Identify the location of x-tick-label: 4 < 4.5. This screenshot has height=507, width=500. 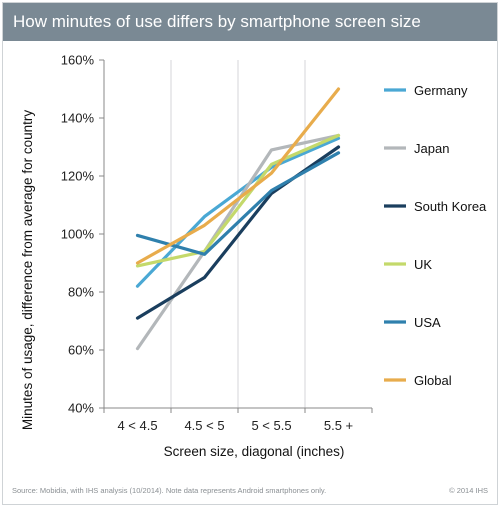
(137, 425).